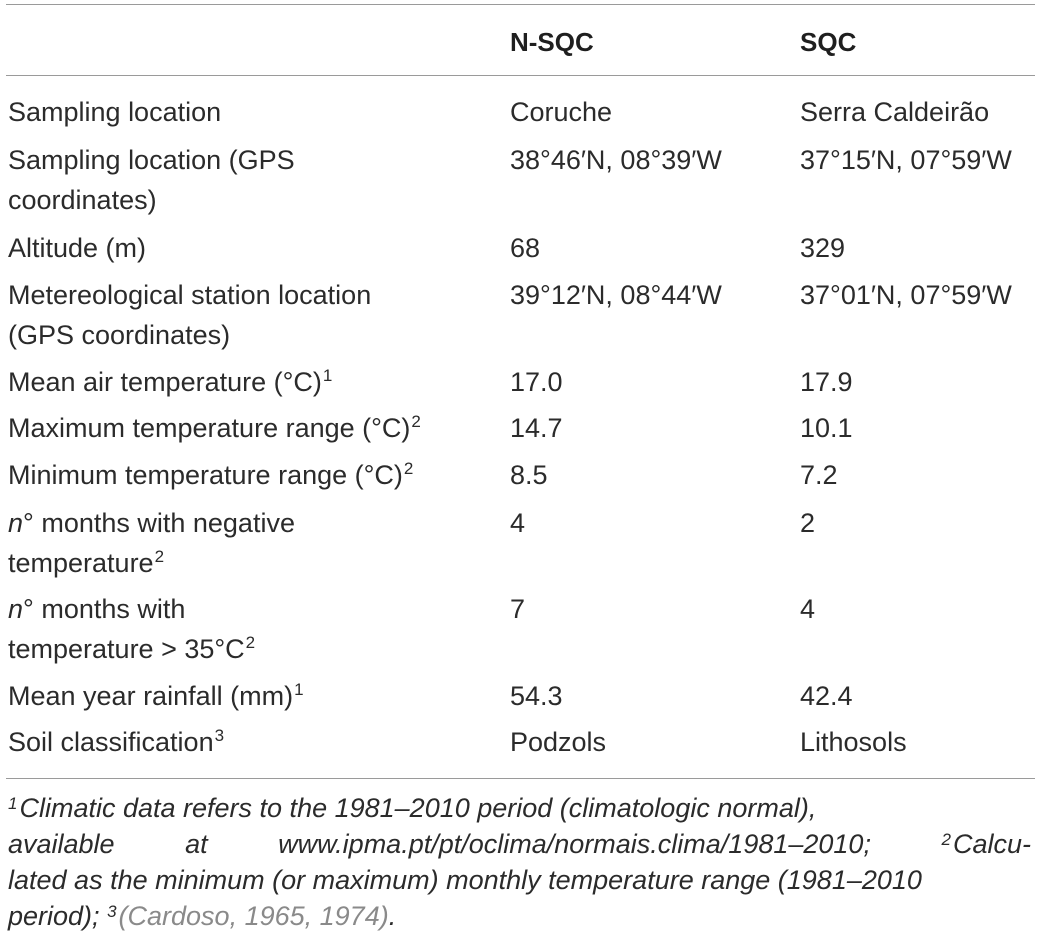  Describe the element at coordinates (536, 382) in the screenshot. I see `cell-n-sqc: 17.0` at that location.